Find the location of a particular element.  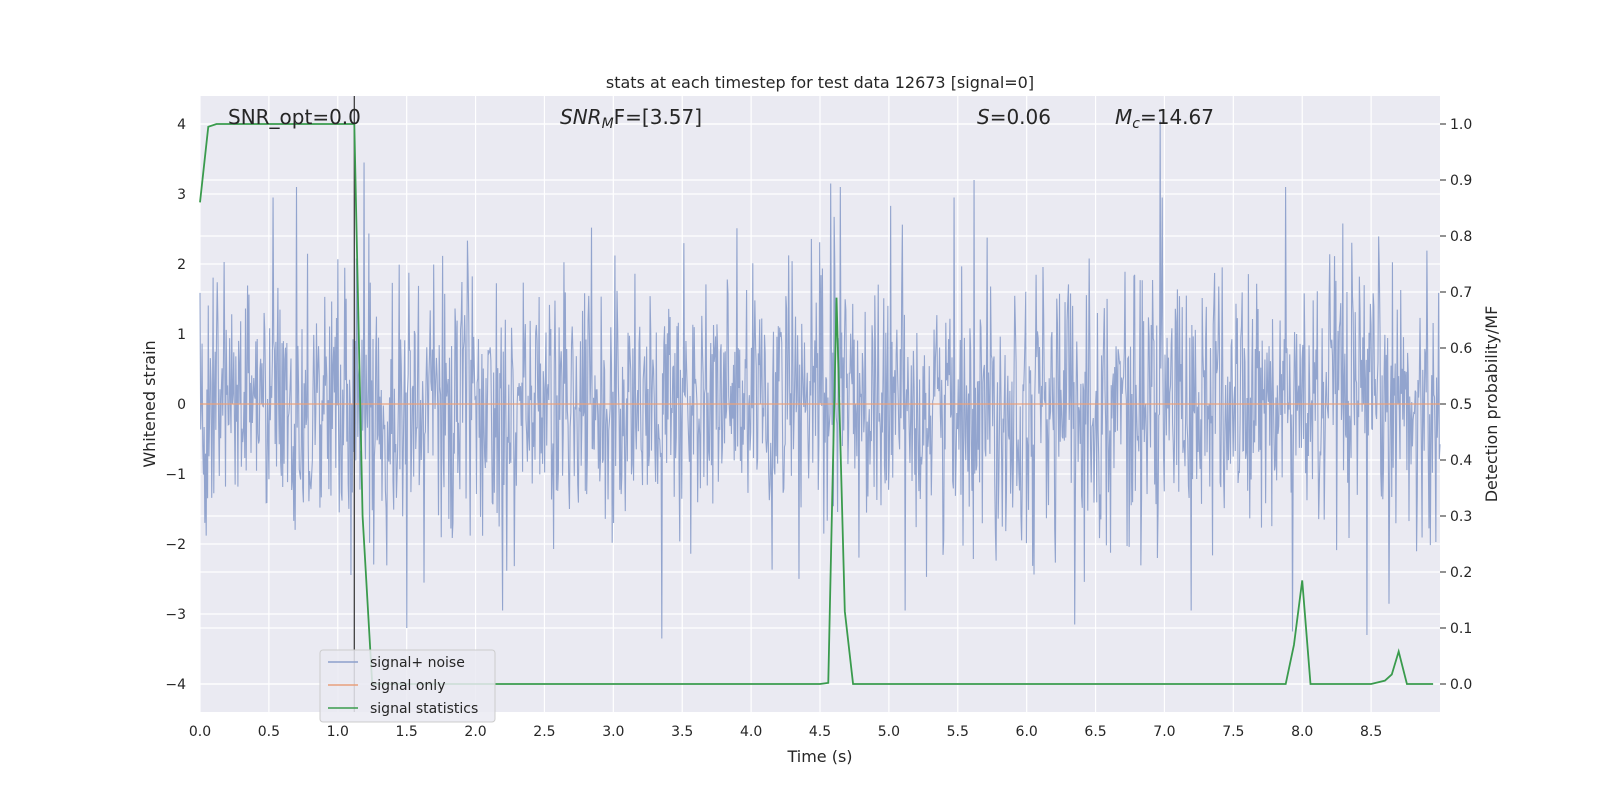

x-tick-label-0: 0.0 is located at coordinates (200, 732).